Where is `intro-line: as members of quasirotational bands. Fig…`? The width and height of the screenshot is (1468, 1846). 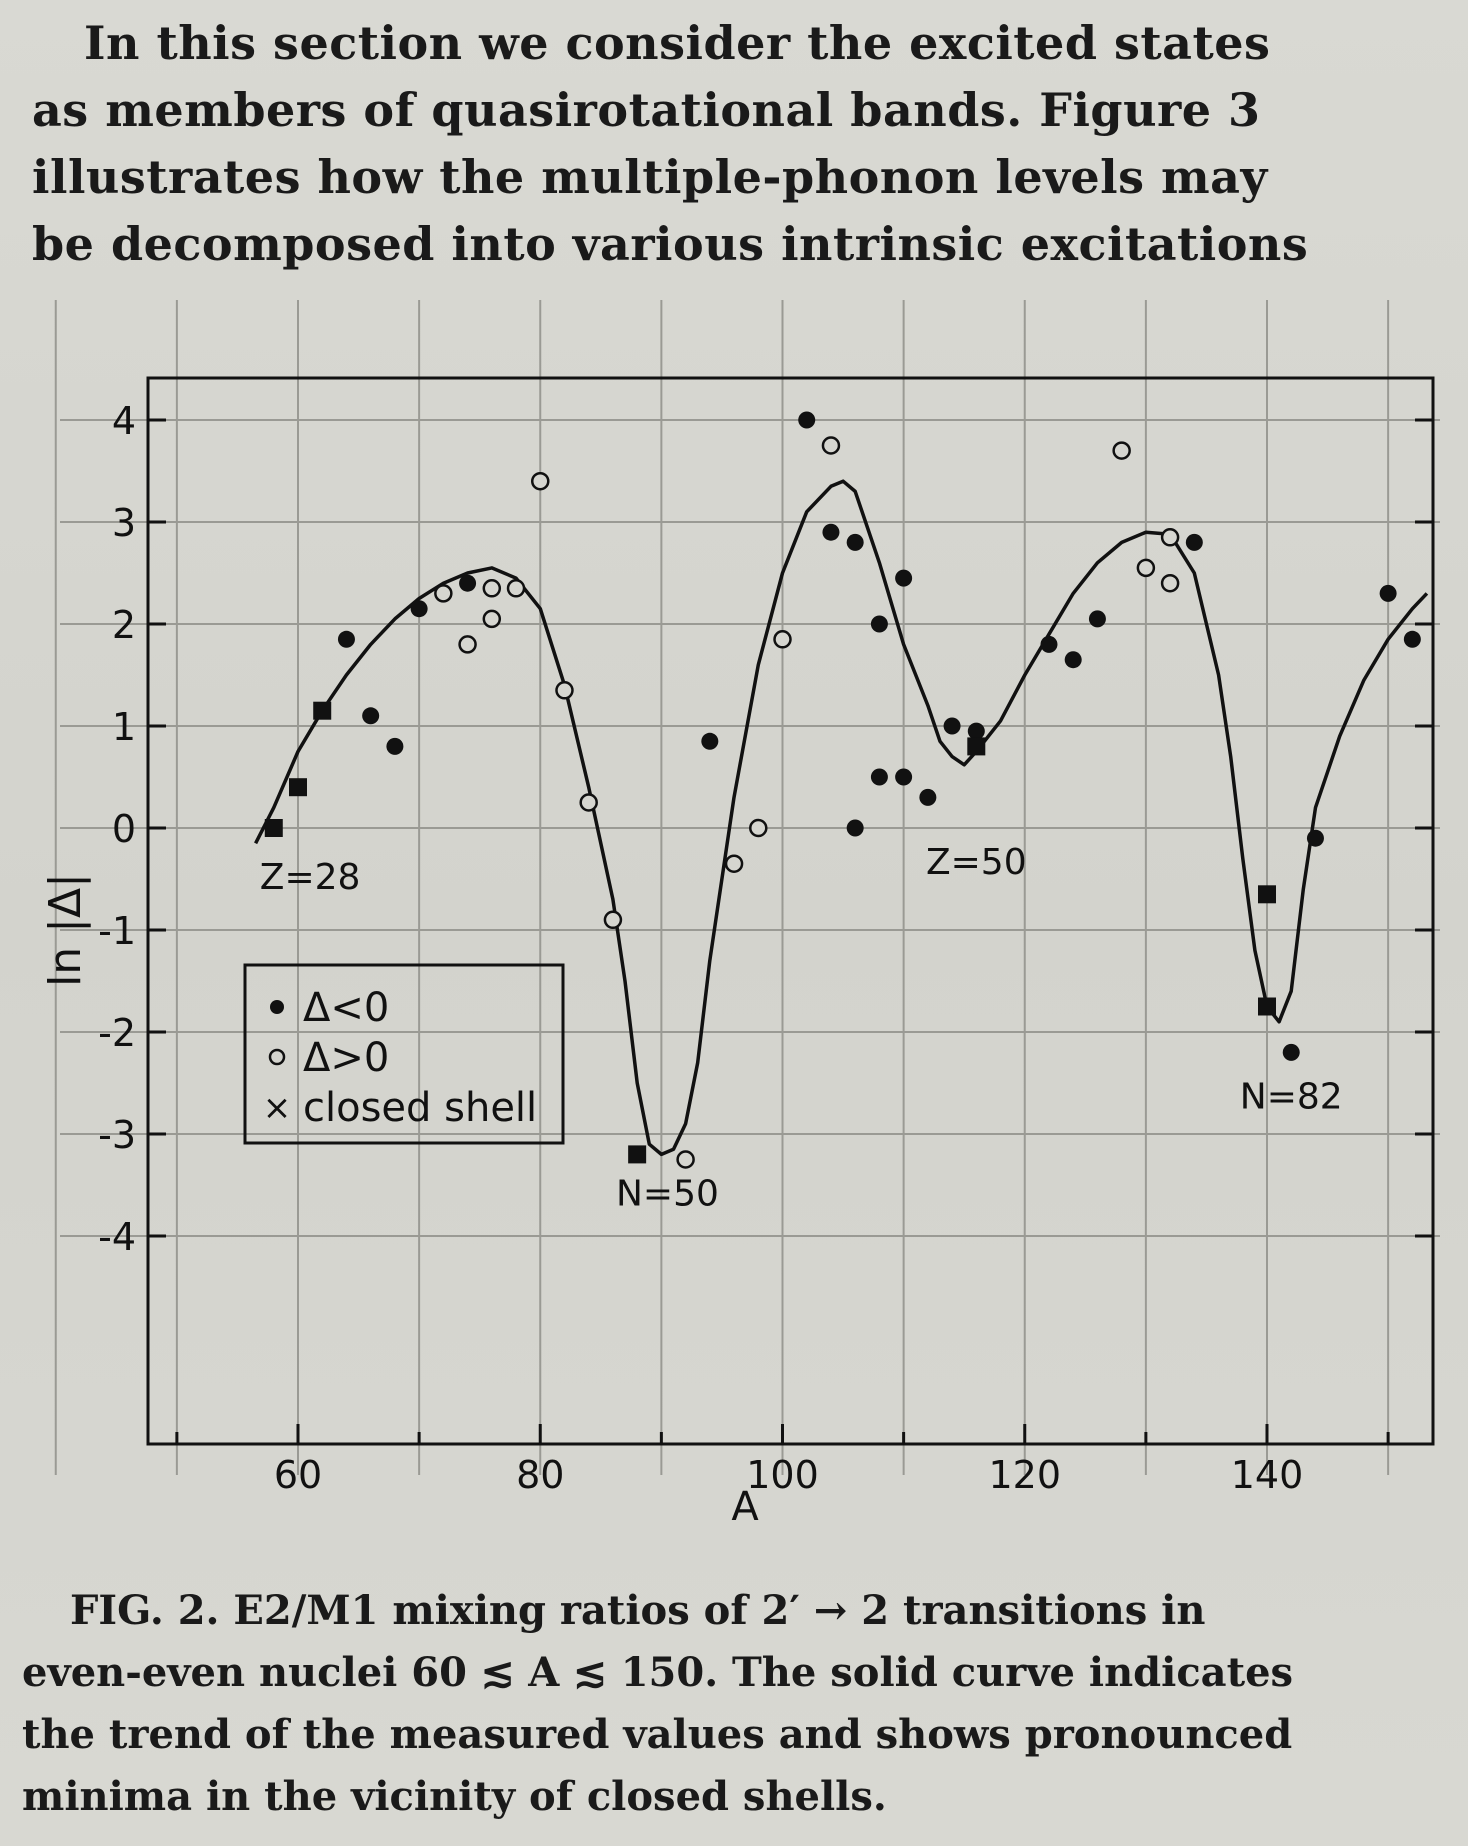 intro-line: as members of quasirotational bands. Fig… is located at coordinates (646, 110).